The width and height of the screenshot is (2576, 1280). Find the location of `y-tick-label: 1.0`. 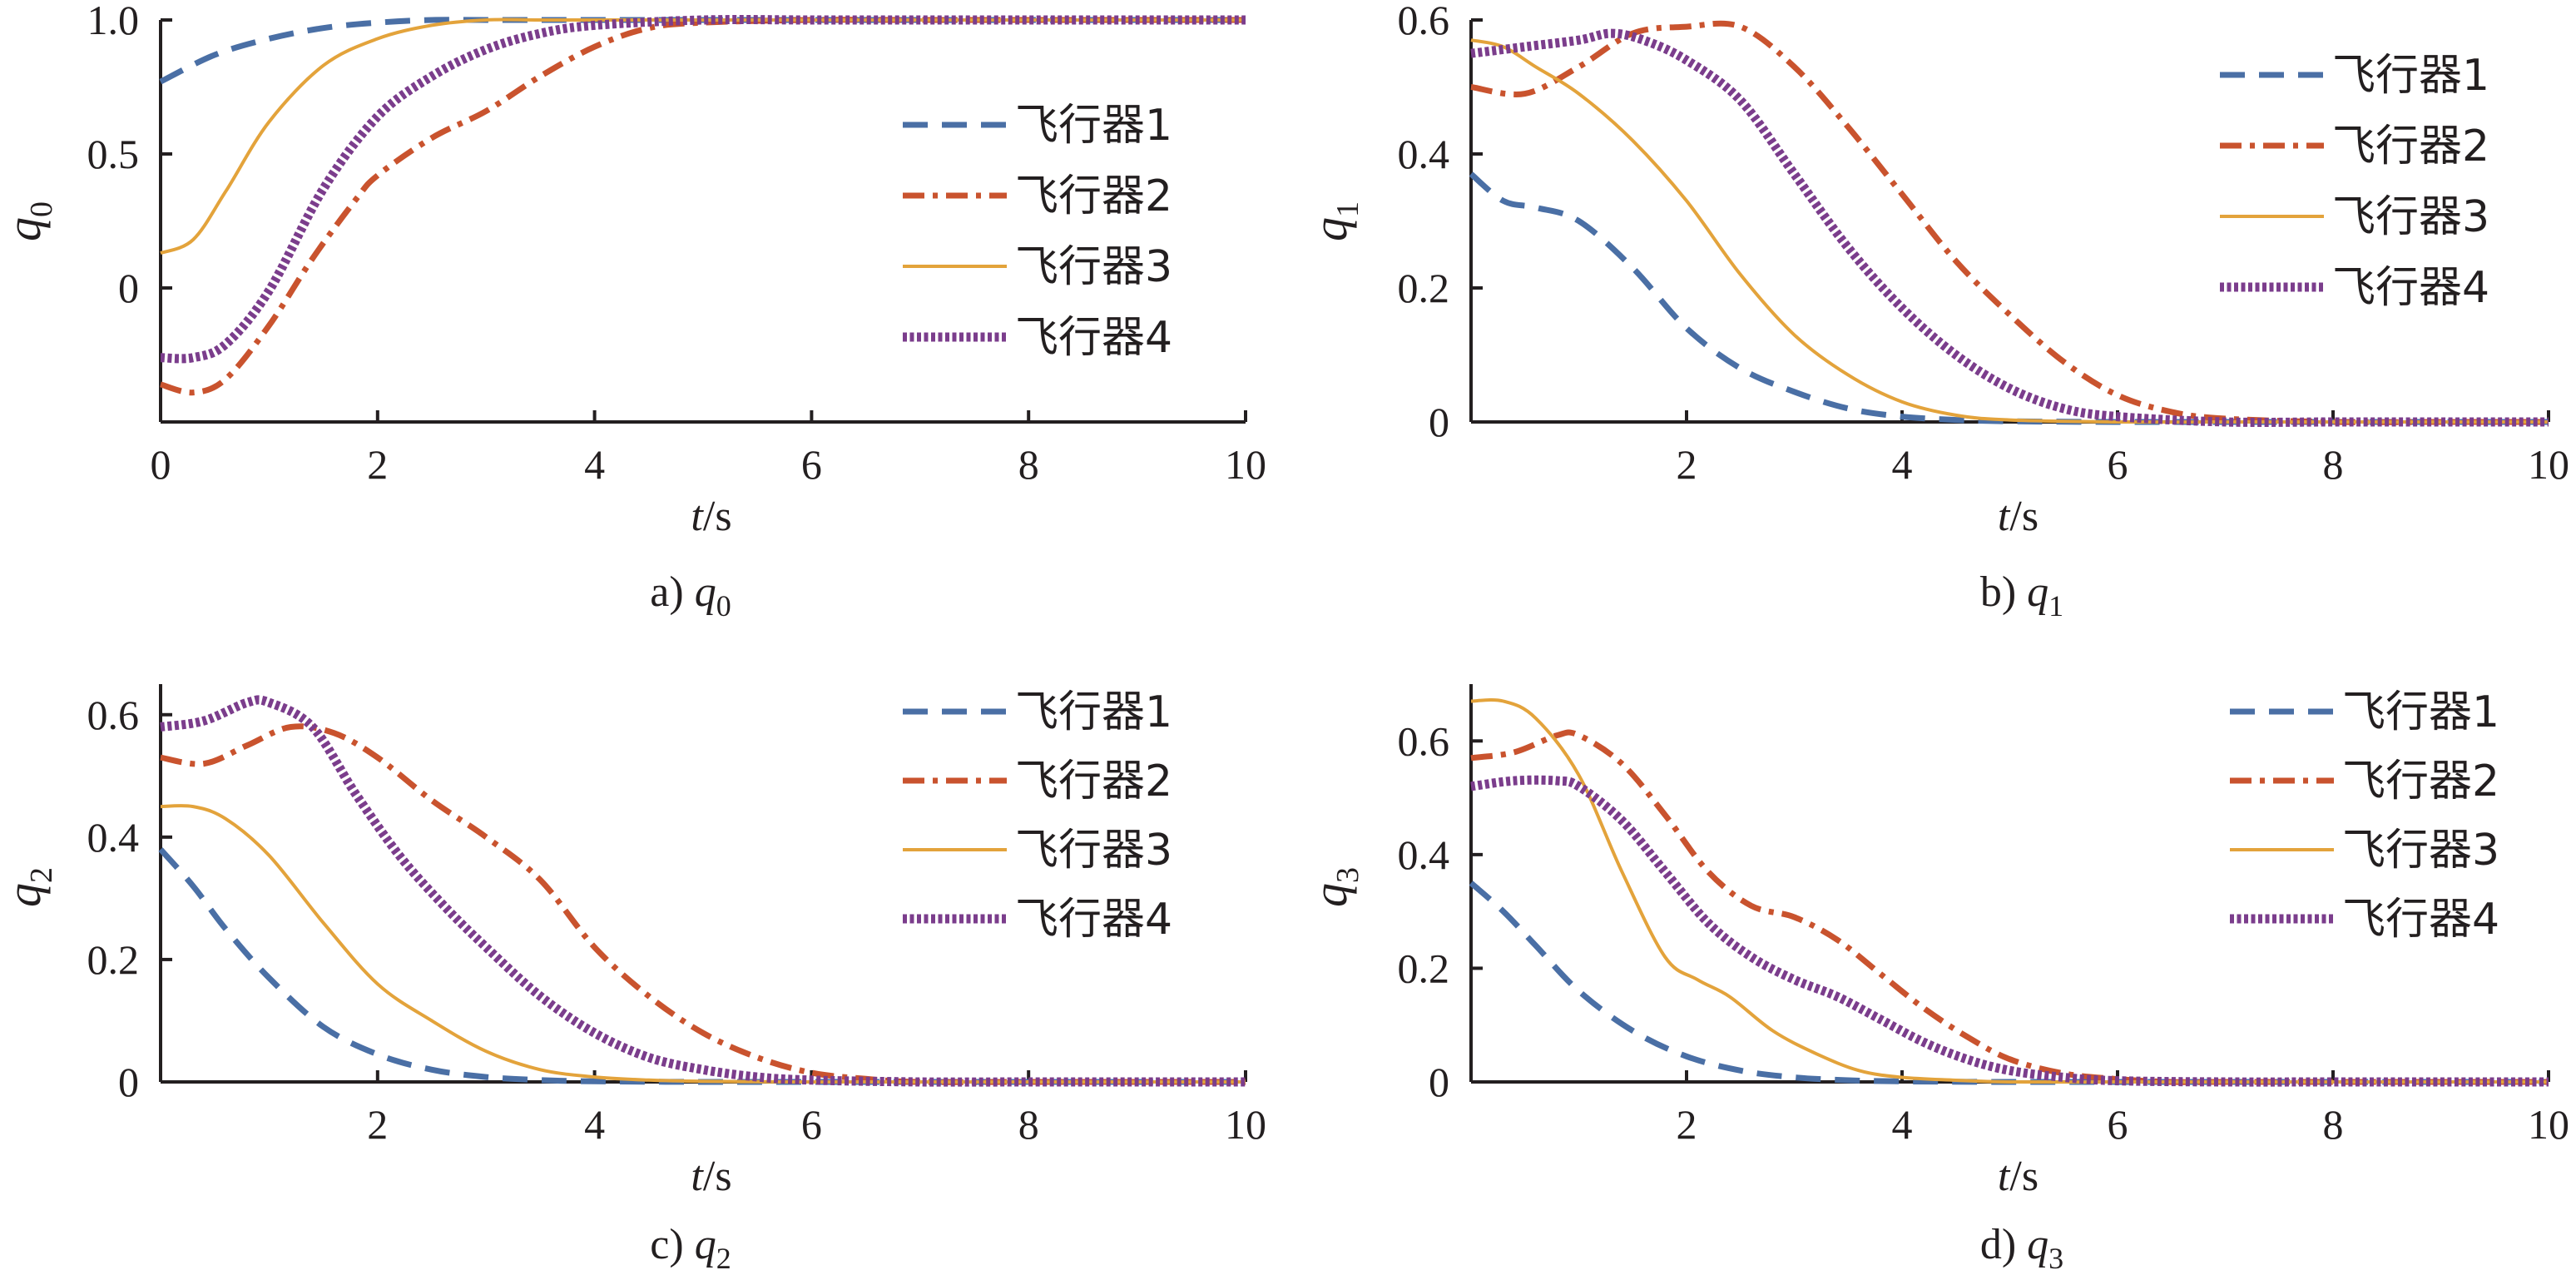

y-tick-label: 1.0 is located at coordinates (114, 21).